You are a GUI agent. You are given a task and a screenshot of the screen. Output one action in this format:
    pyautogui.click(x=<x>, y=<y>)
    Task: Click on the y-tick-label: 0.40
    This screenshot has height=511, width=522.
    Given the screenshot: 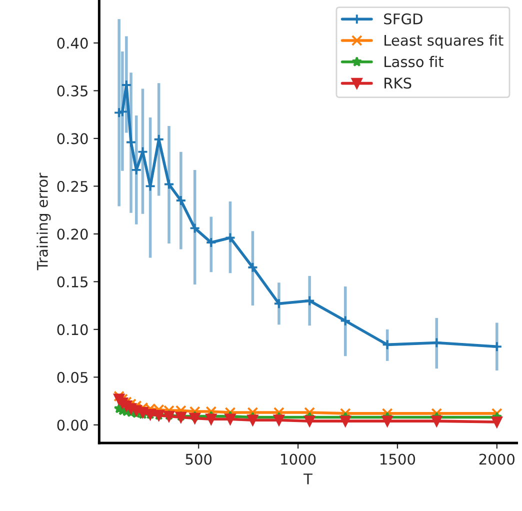 What is the action you would take?
    pyautogui.click(x=72, y=43)
    